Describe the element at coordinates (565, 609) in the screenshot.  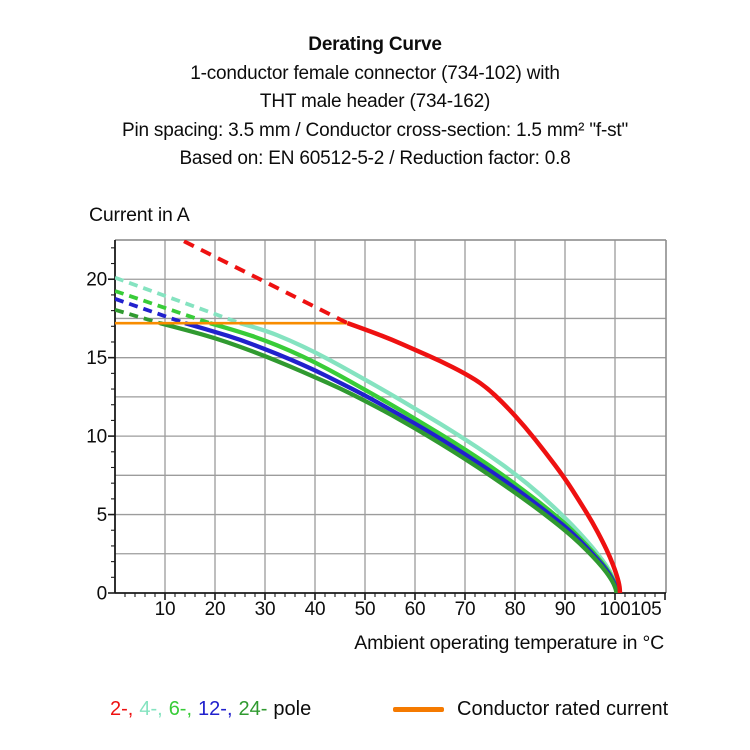
I see `svg-text: 90` at that location.